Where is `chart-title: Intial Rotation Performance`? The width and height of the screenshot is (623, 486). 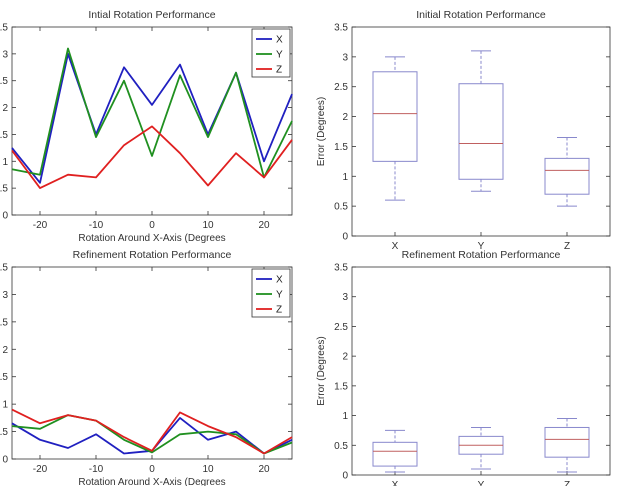 chart-title: Intial Rotation Performance is located at coordinates (151, 15).